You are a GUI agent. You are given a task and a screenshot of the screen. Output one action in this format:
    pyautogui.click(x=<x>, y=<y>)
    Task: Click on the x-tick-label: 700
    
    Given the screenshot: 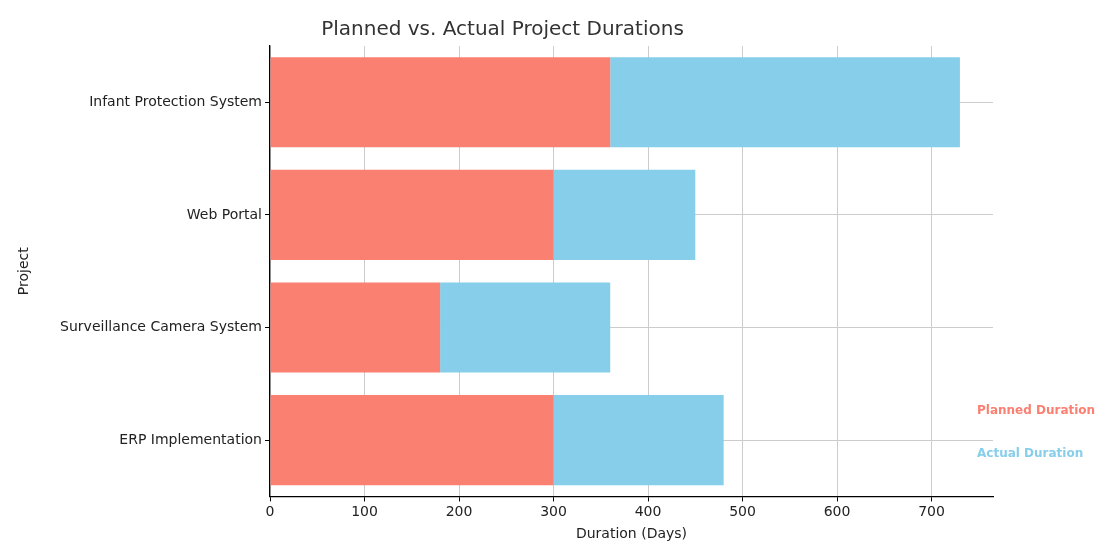 What is the action you would take?
    pyautogui.click(x=931, y=511)
    